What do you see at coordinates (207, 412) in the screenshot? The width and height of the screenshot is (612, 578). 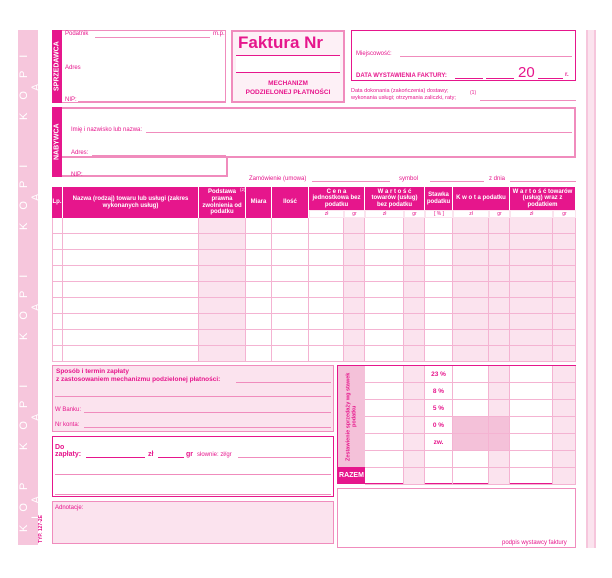 I see `bank-field` at bounding box center [207, 412].